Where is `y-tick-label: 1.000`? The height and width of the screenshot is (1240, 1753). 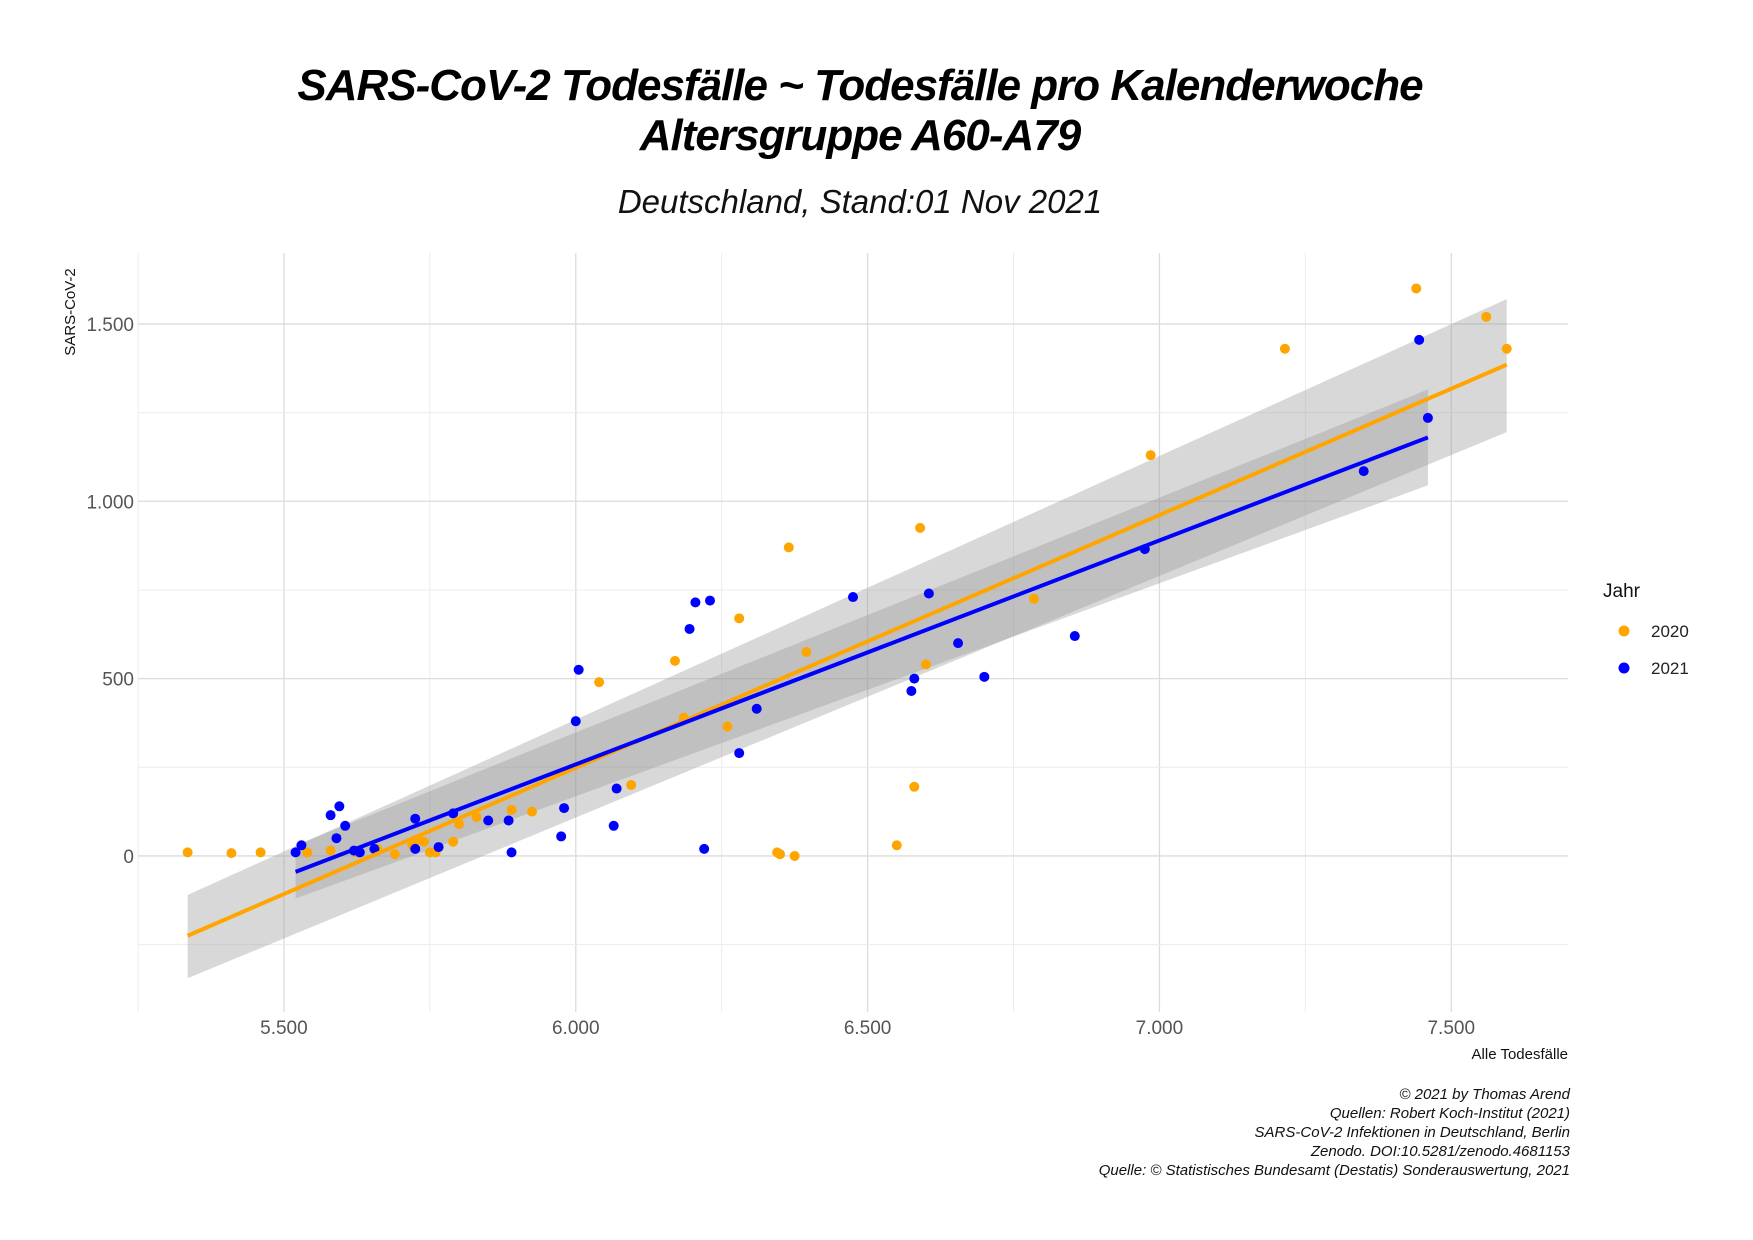
y-tick-label: 1.000 is located at coordinates (110, 502).